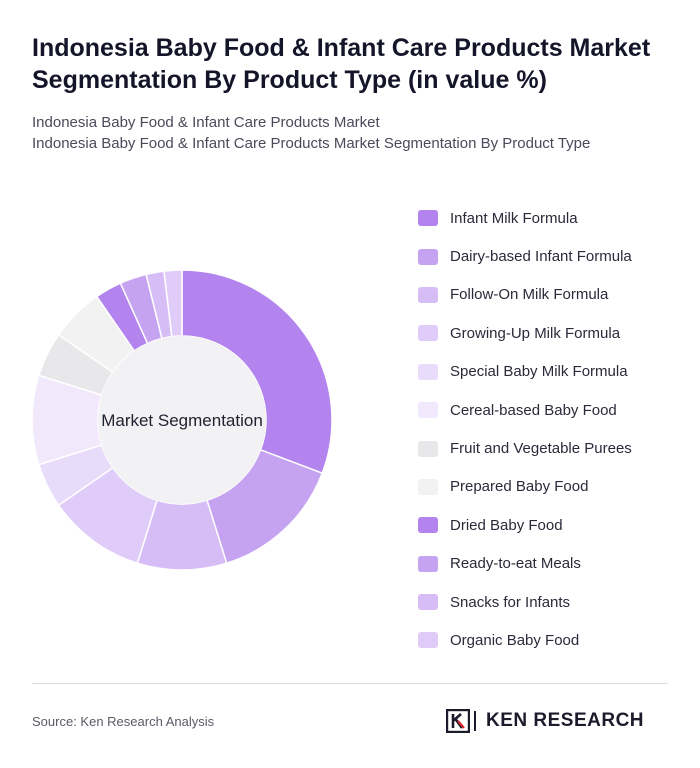 The image size is (700, 768). Describe the element at coordinates (350, 683) in the screenshot. I see `footer-divider` at that location.